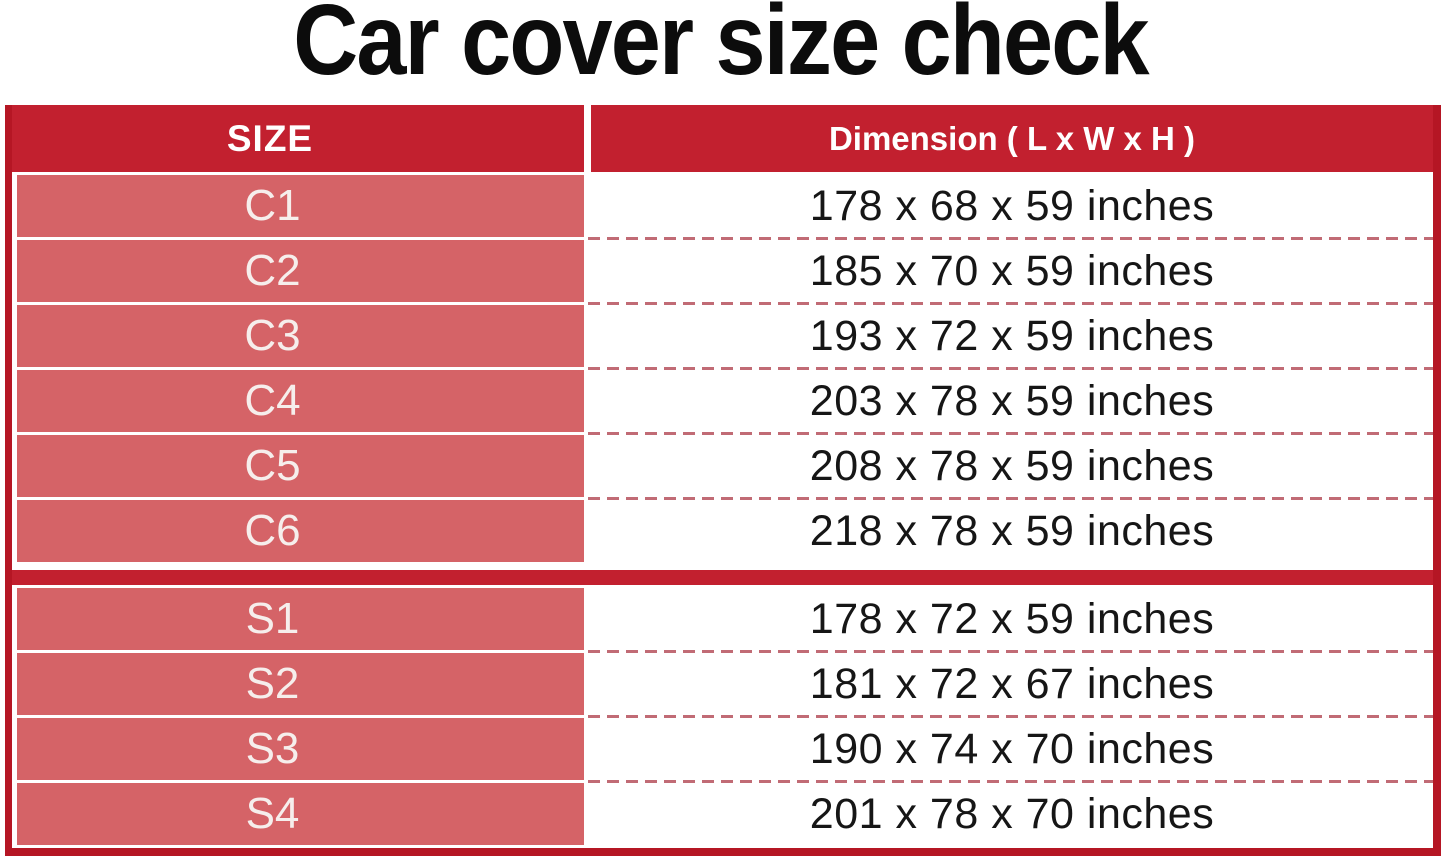  I want to click on table-row: C4 203 x 78 x 59 inches, so click(722, 402).